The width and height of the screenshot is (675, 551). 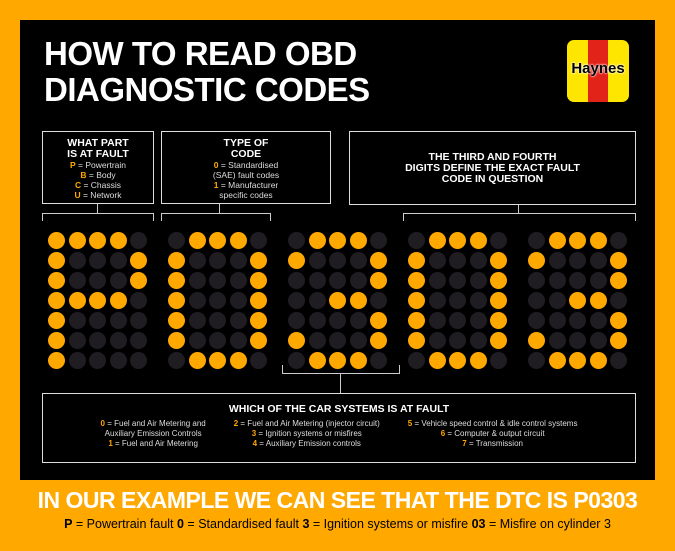 What do you see at coordinates (153, 444) in the screenshot?
I see `legend-item: 1 = Fuel and Air Metering` at bounding box center [153, 444].